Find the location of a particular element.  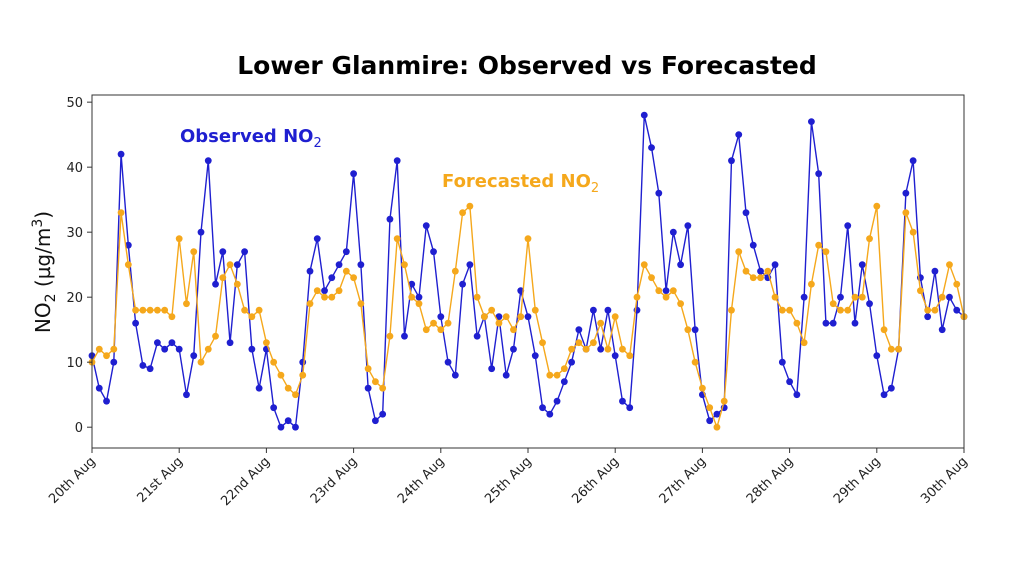

y-tick-label: 20 is located at coordinates (74, 298).